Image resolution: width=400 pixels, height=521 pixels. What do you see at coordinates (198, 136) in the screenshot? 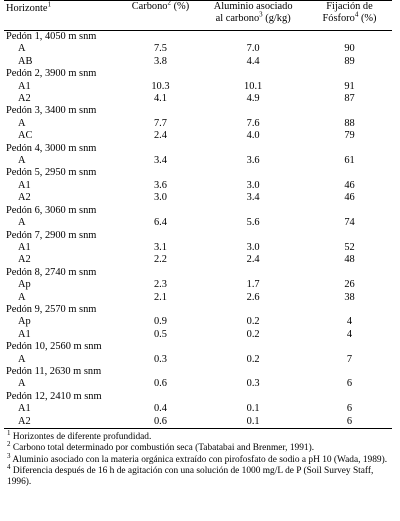
I see `table-row: AC 2.4 4.0 79` at bounding box center [198, 136].